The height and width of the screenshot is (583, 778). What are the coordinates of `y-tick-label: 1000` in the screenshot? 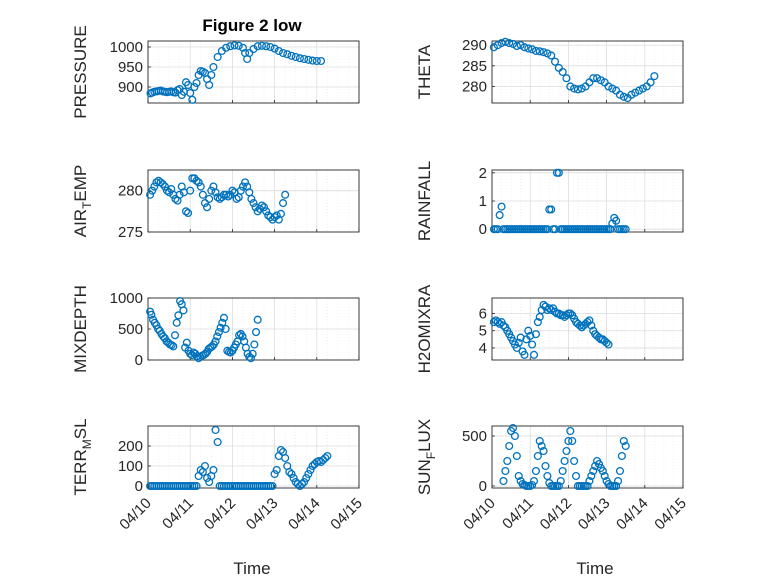 It's located at (126, 47).